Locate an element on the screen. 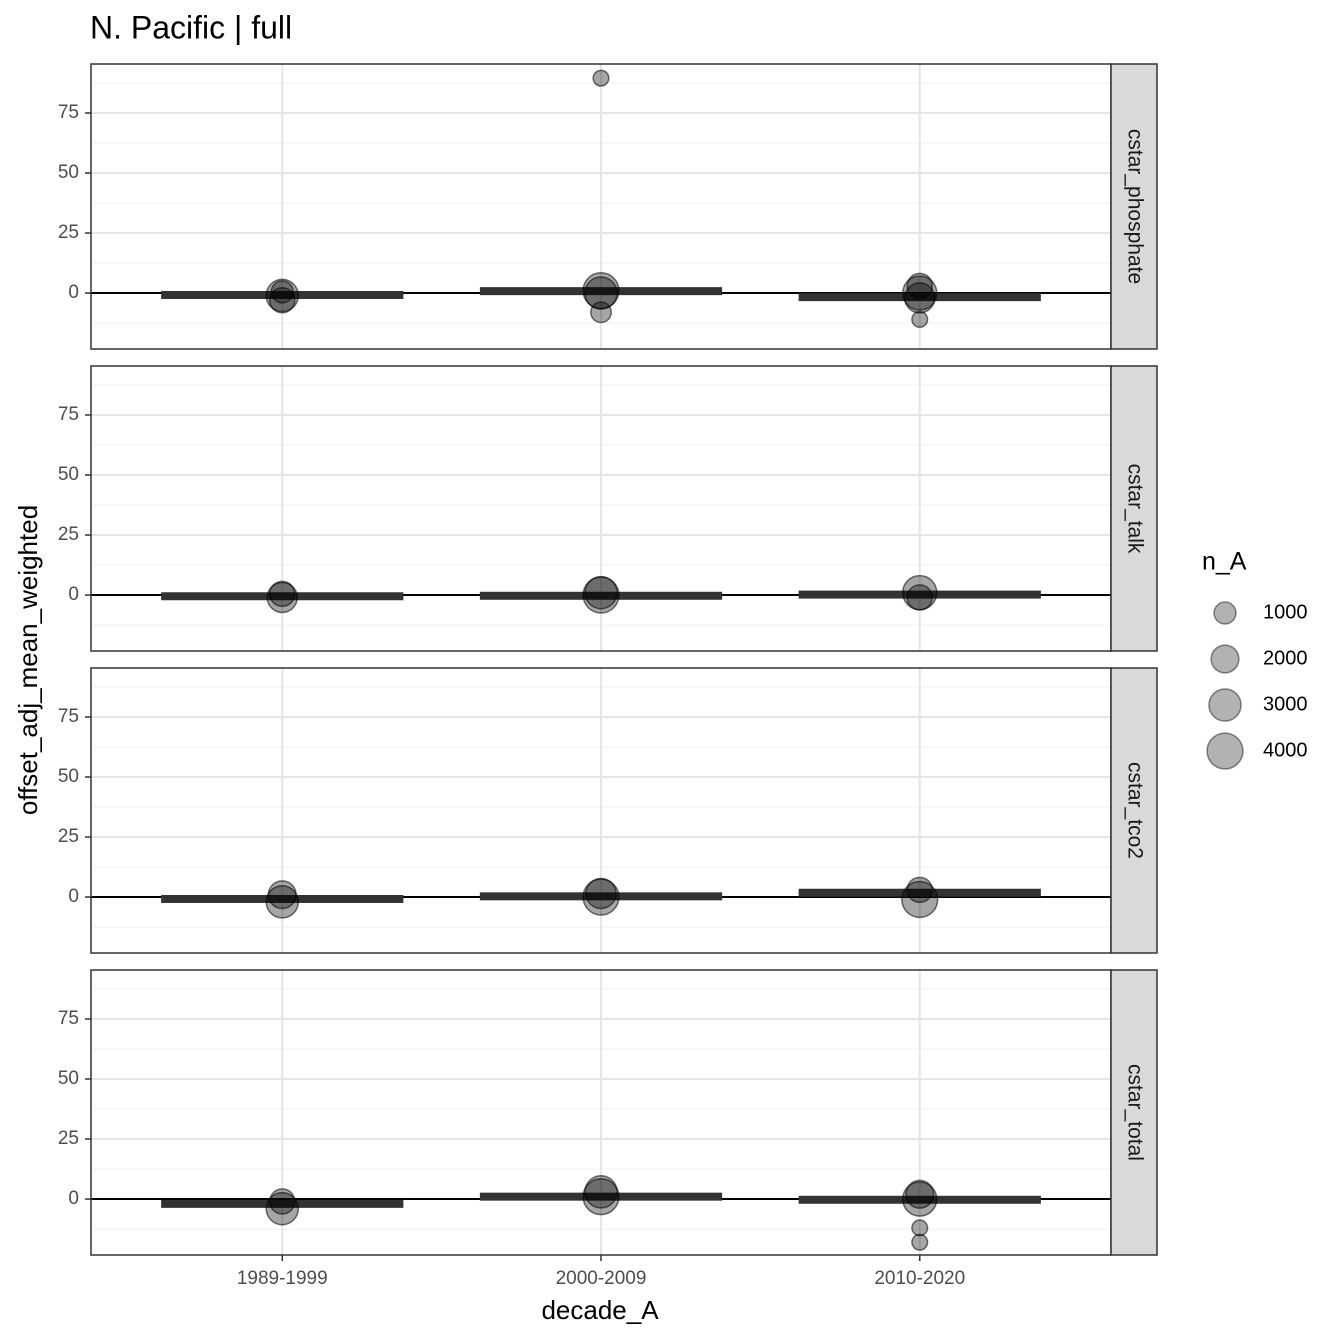 The height and width of the screenshot is (1344, 1344). x-axis-label: decade_A is located at coordinates (600, 1310).